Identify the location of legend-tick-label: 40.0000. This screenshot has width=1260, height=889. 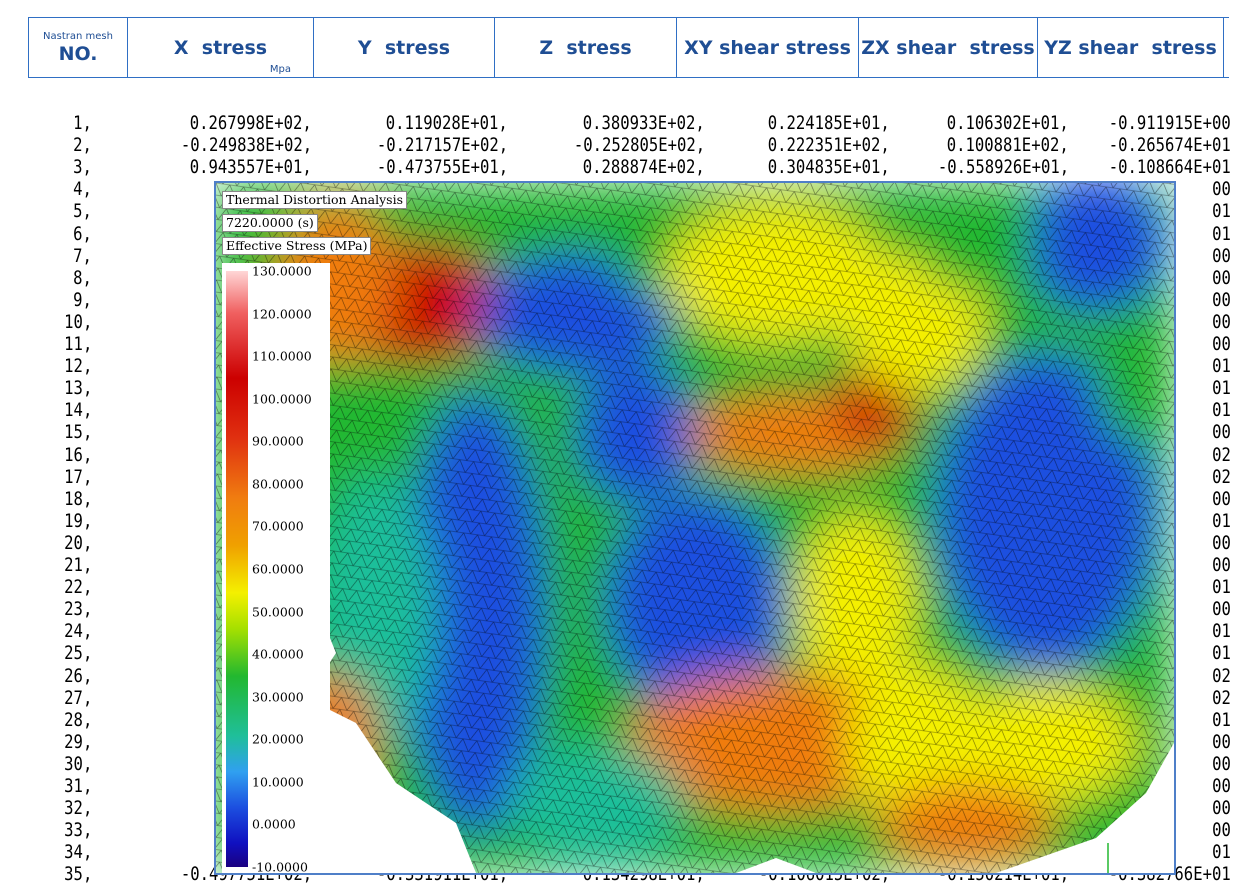
(278, 654).